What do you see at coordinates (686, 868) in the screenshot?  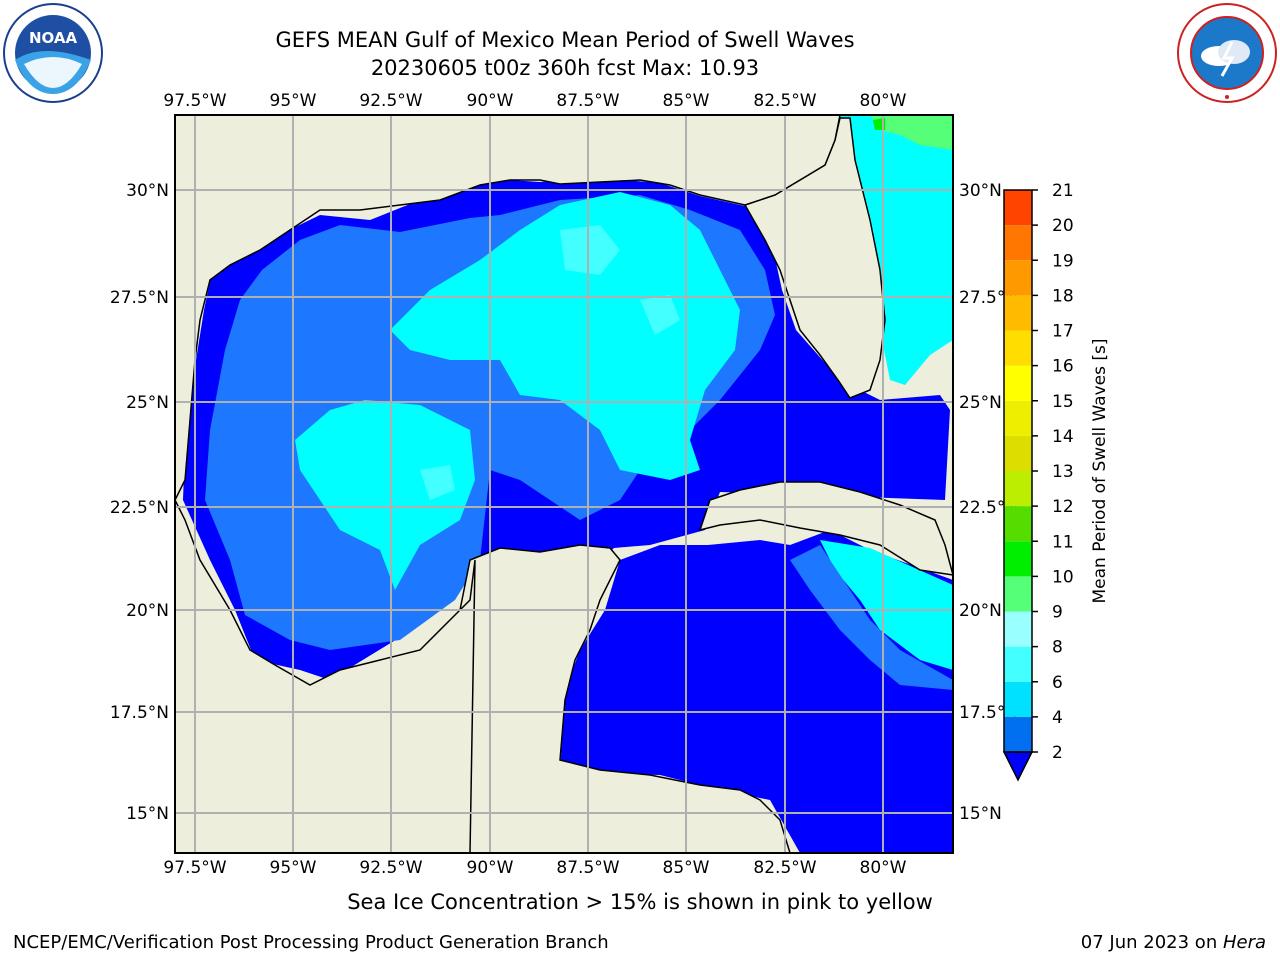 I see `lon-tick-bottom: 85°W` at bounding box center [686, 868].